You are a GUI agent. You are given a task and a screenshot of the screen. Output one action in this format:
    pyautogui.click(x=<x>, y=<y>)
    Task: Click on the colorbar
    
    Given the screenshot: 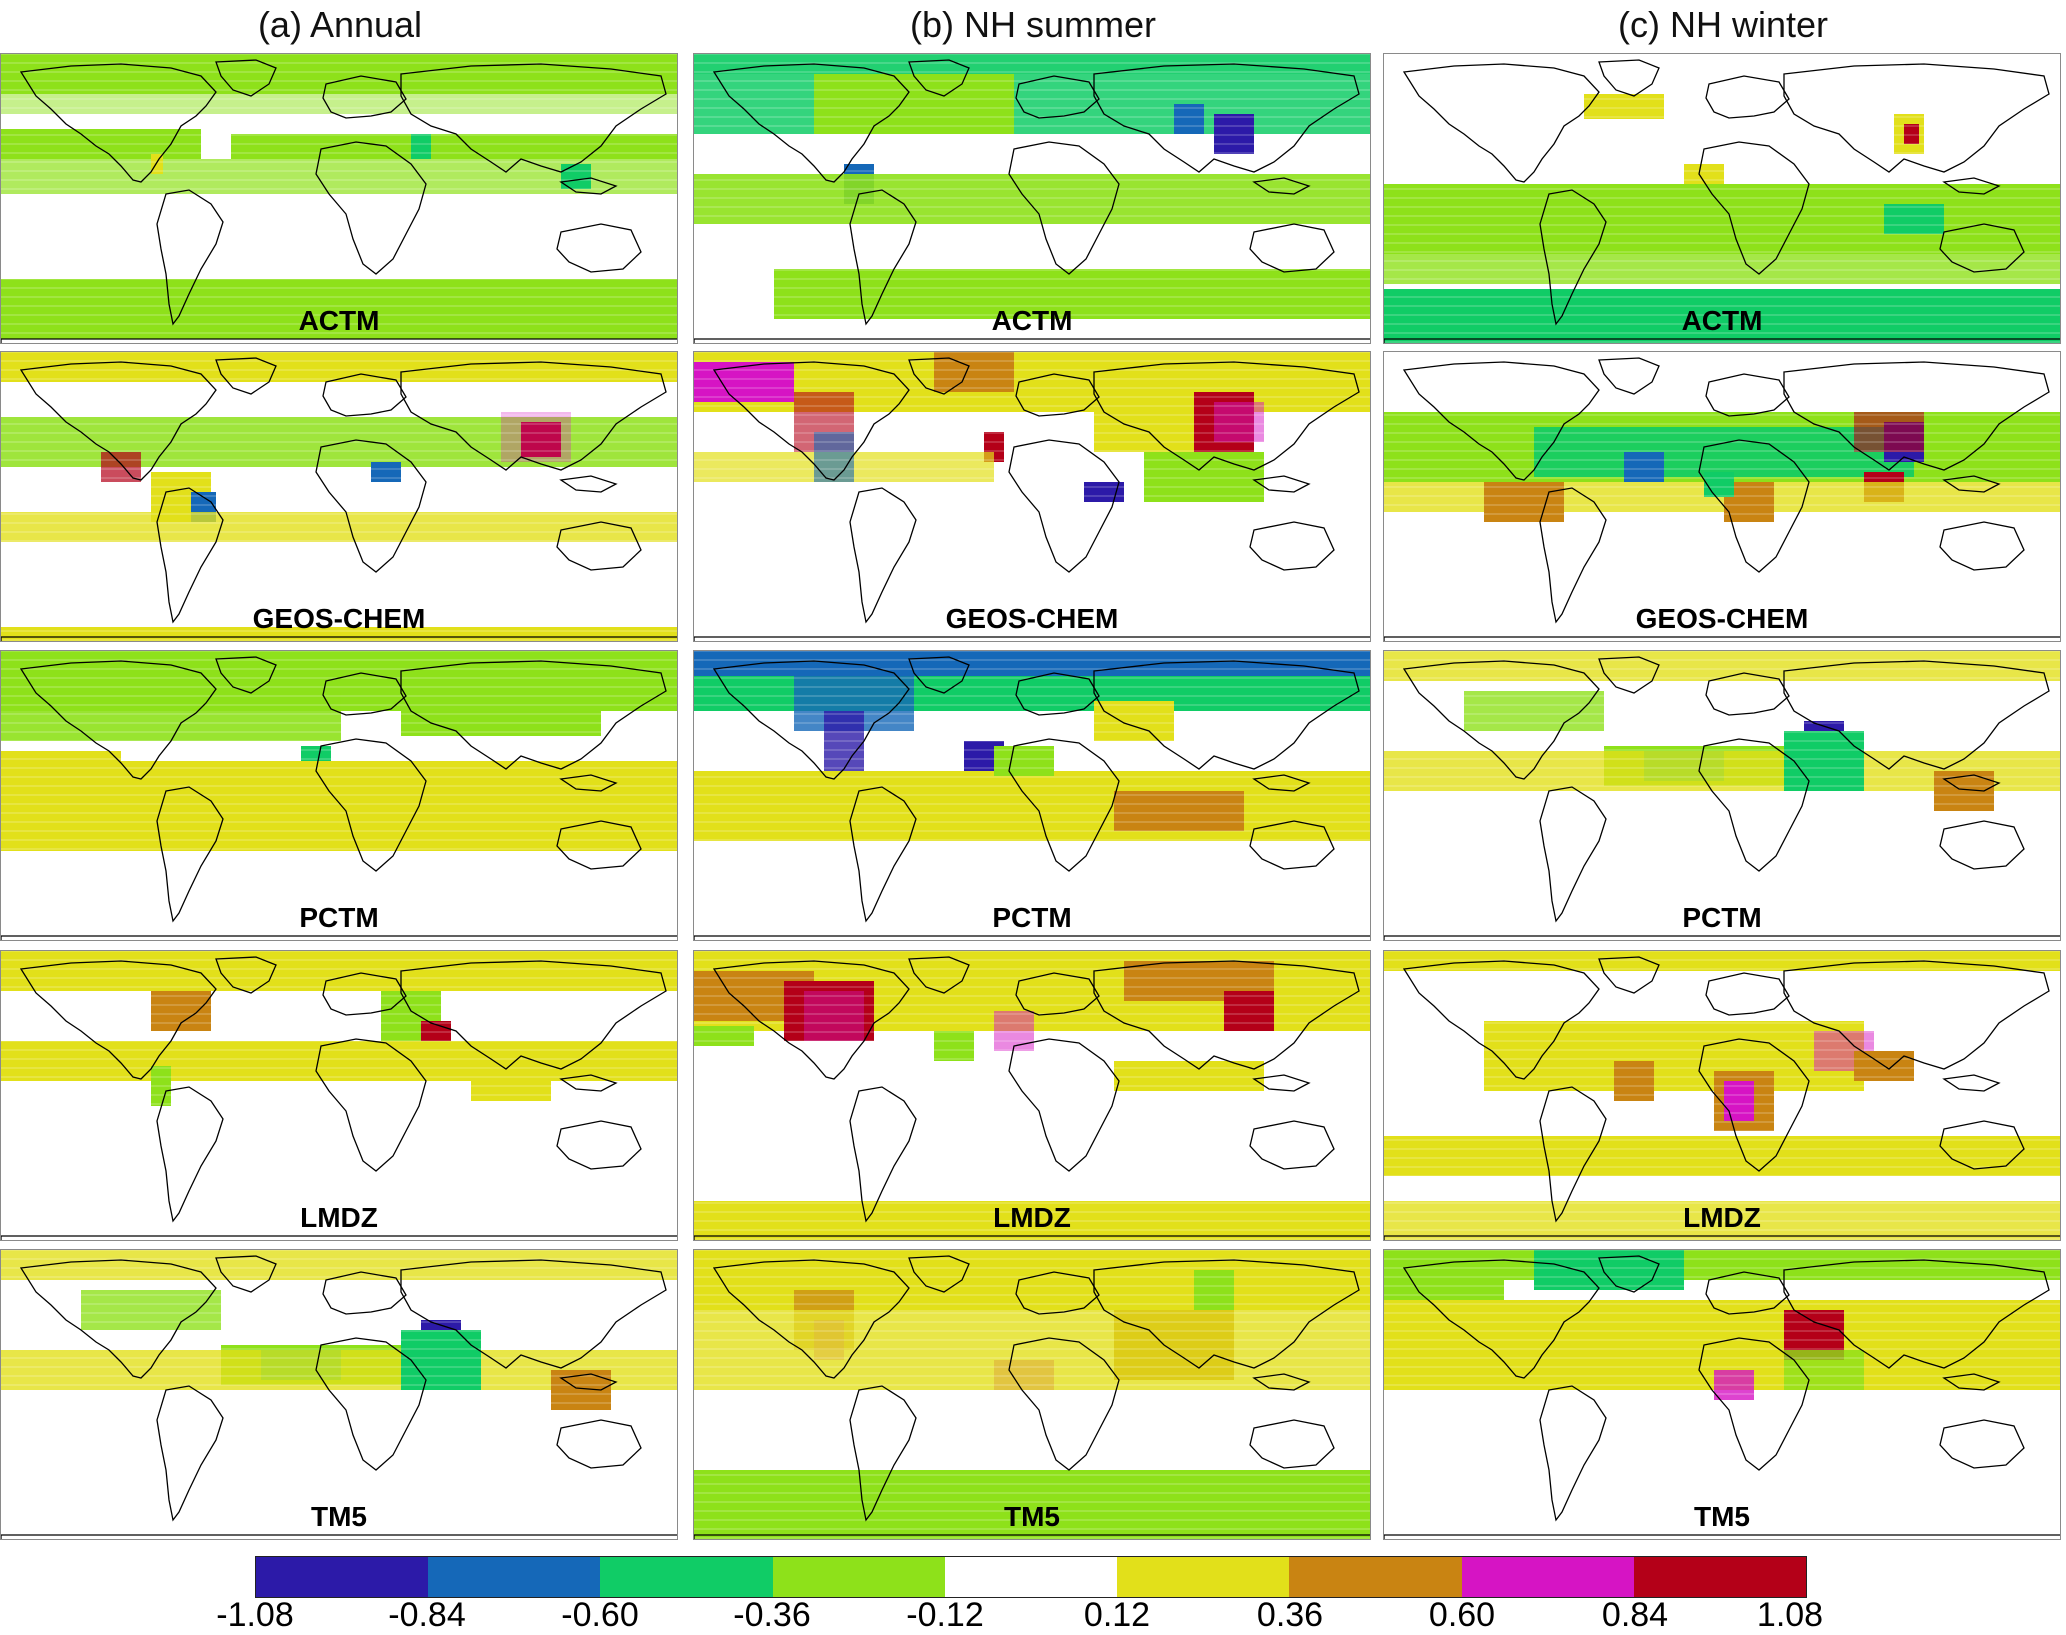 What is the action you would take?
    pyautogui.click(x=1031, y=1577)
    